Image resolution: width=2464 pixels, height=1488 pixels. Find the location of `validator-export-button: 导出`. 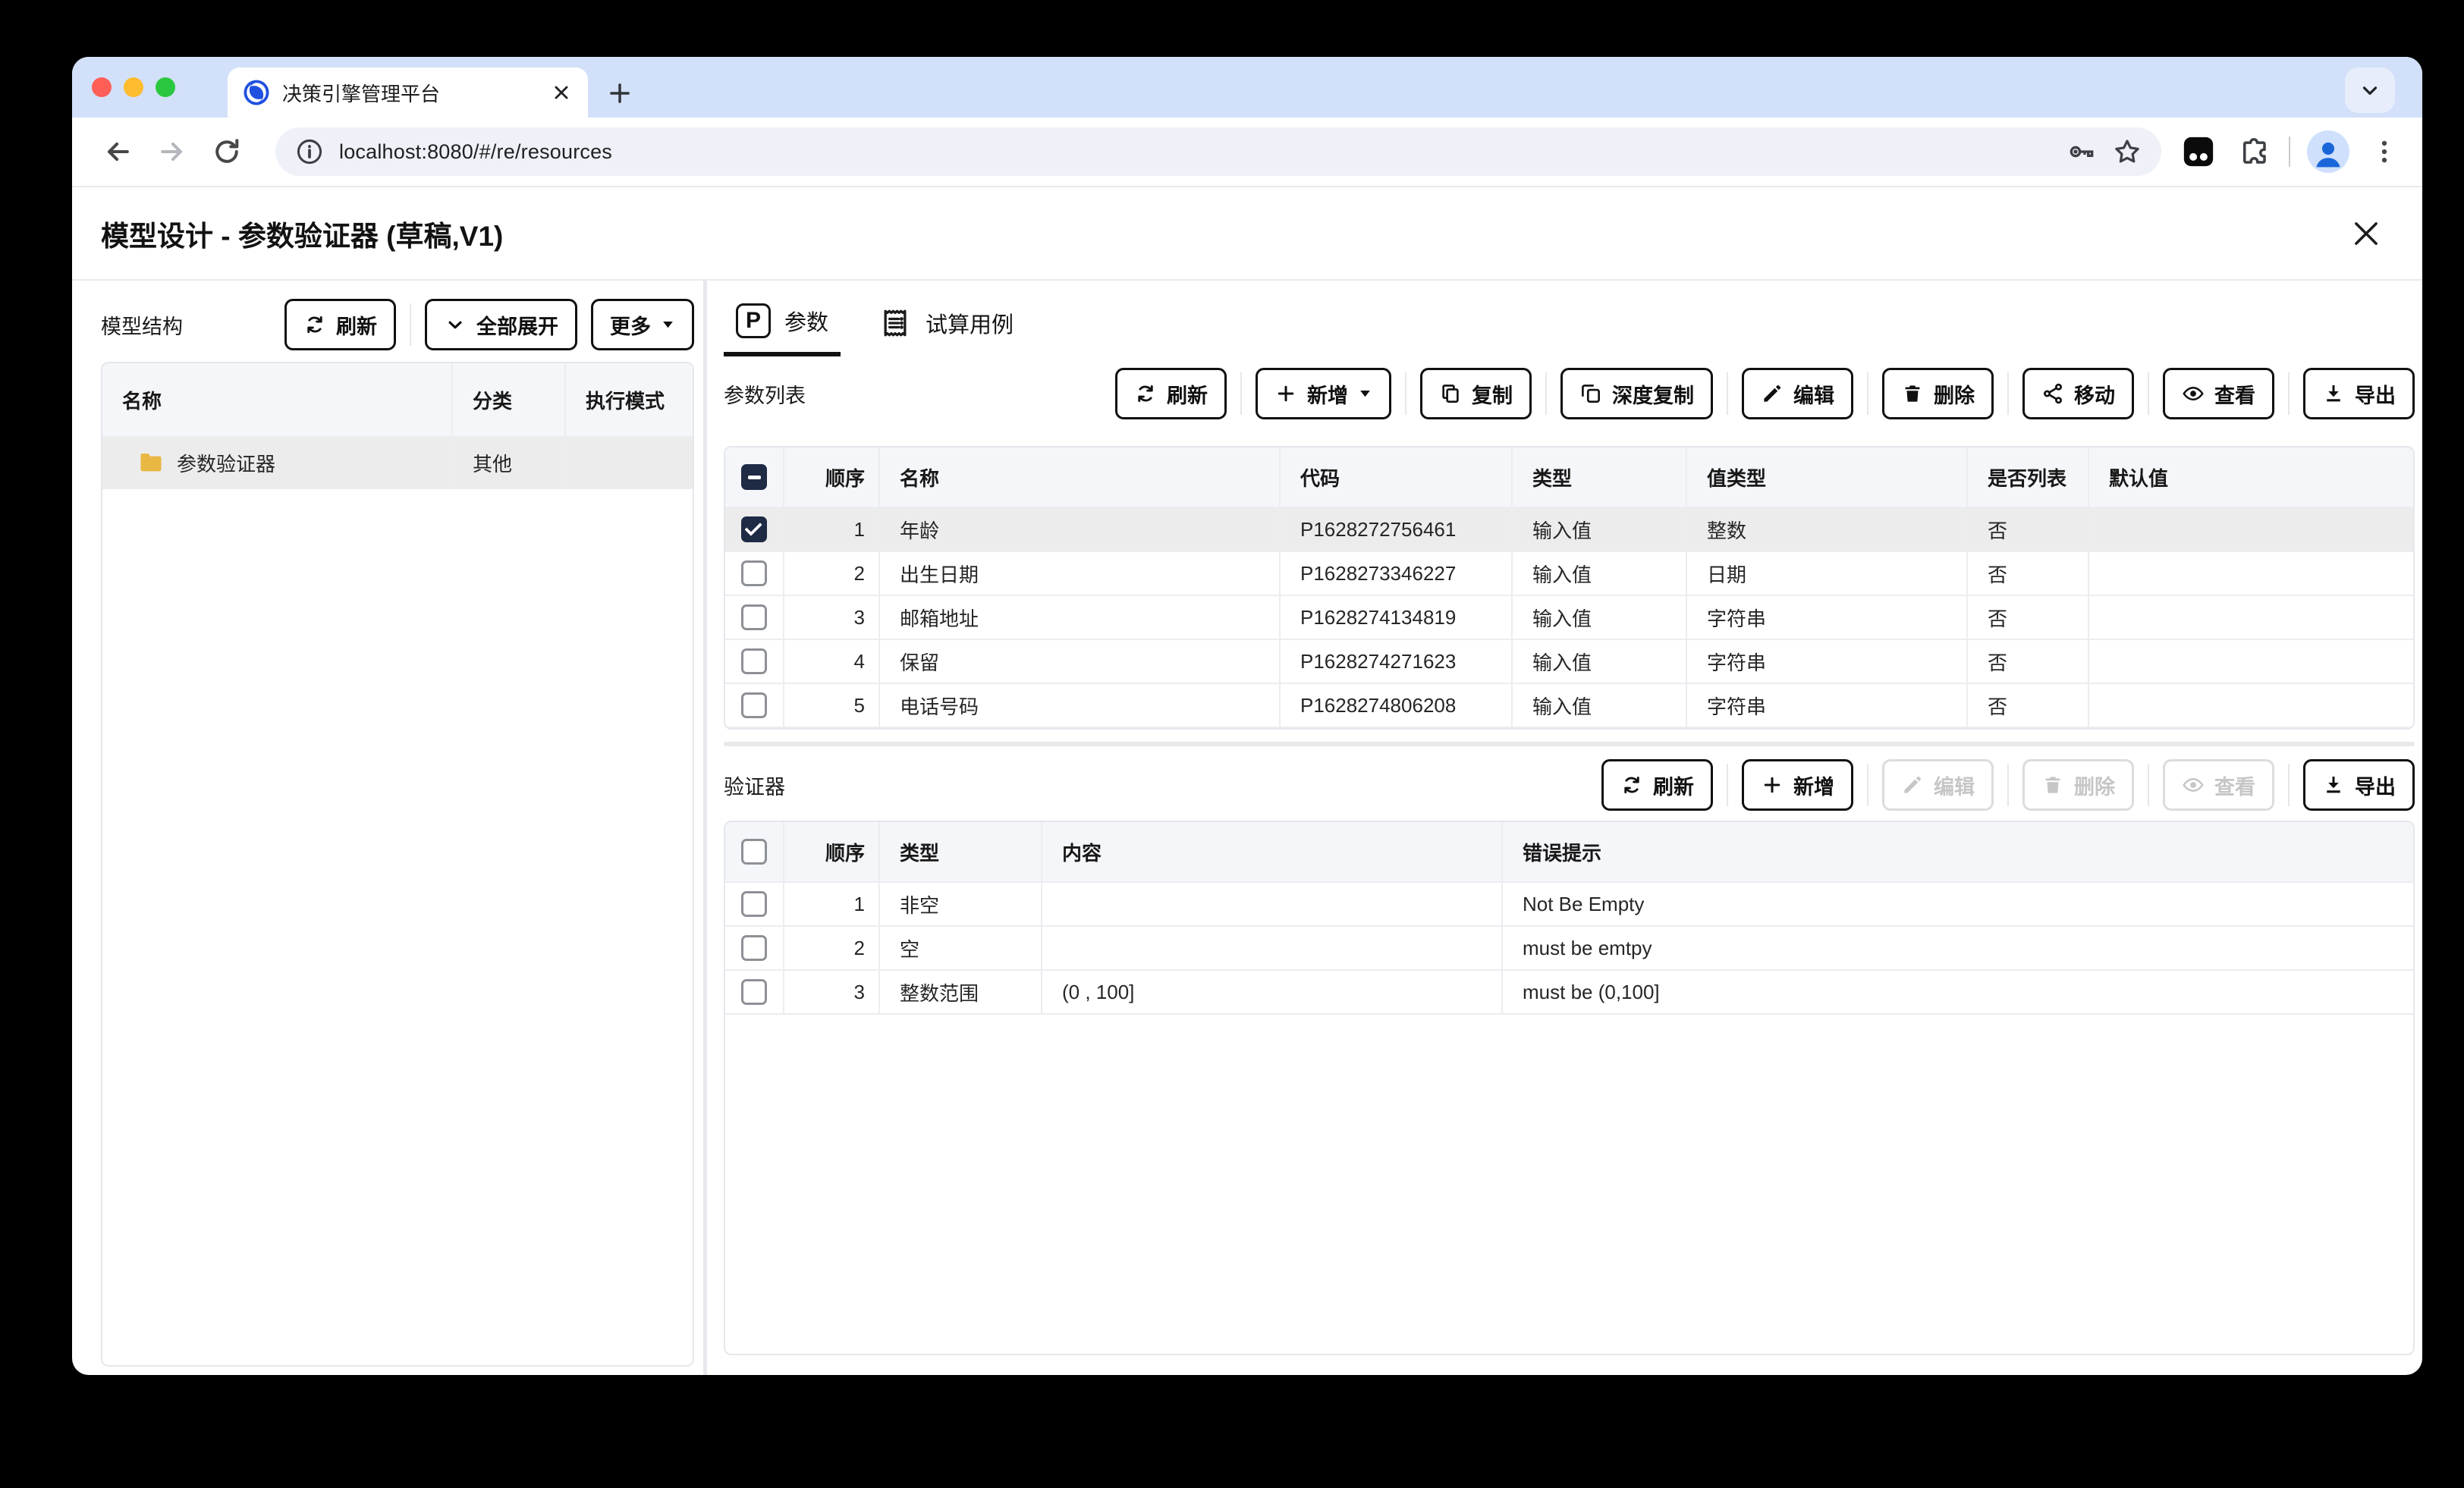

validator-export-button: 导出 is located at coordinates (2359, 785).